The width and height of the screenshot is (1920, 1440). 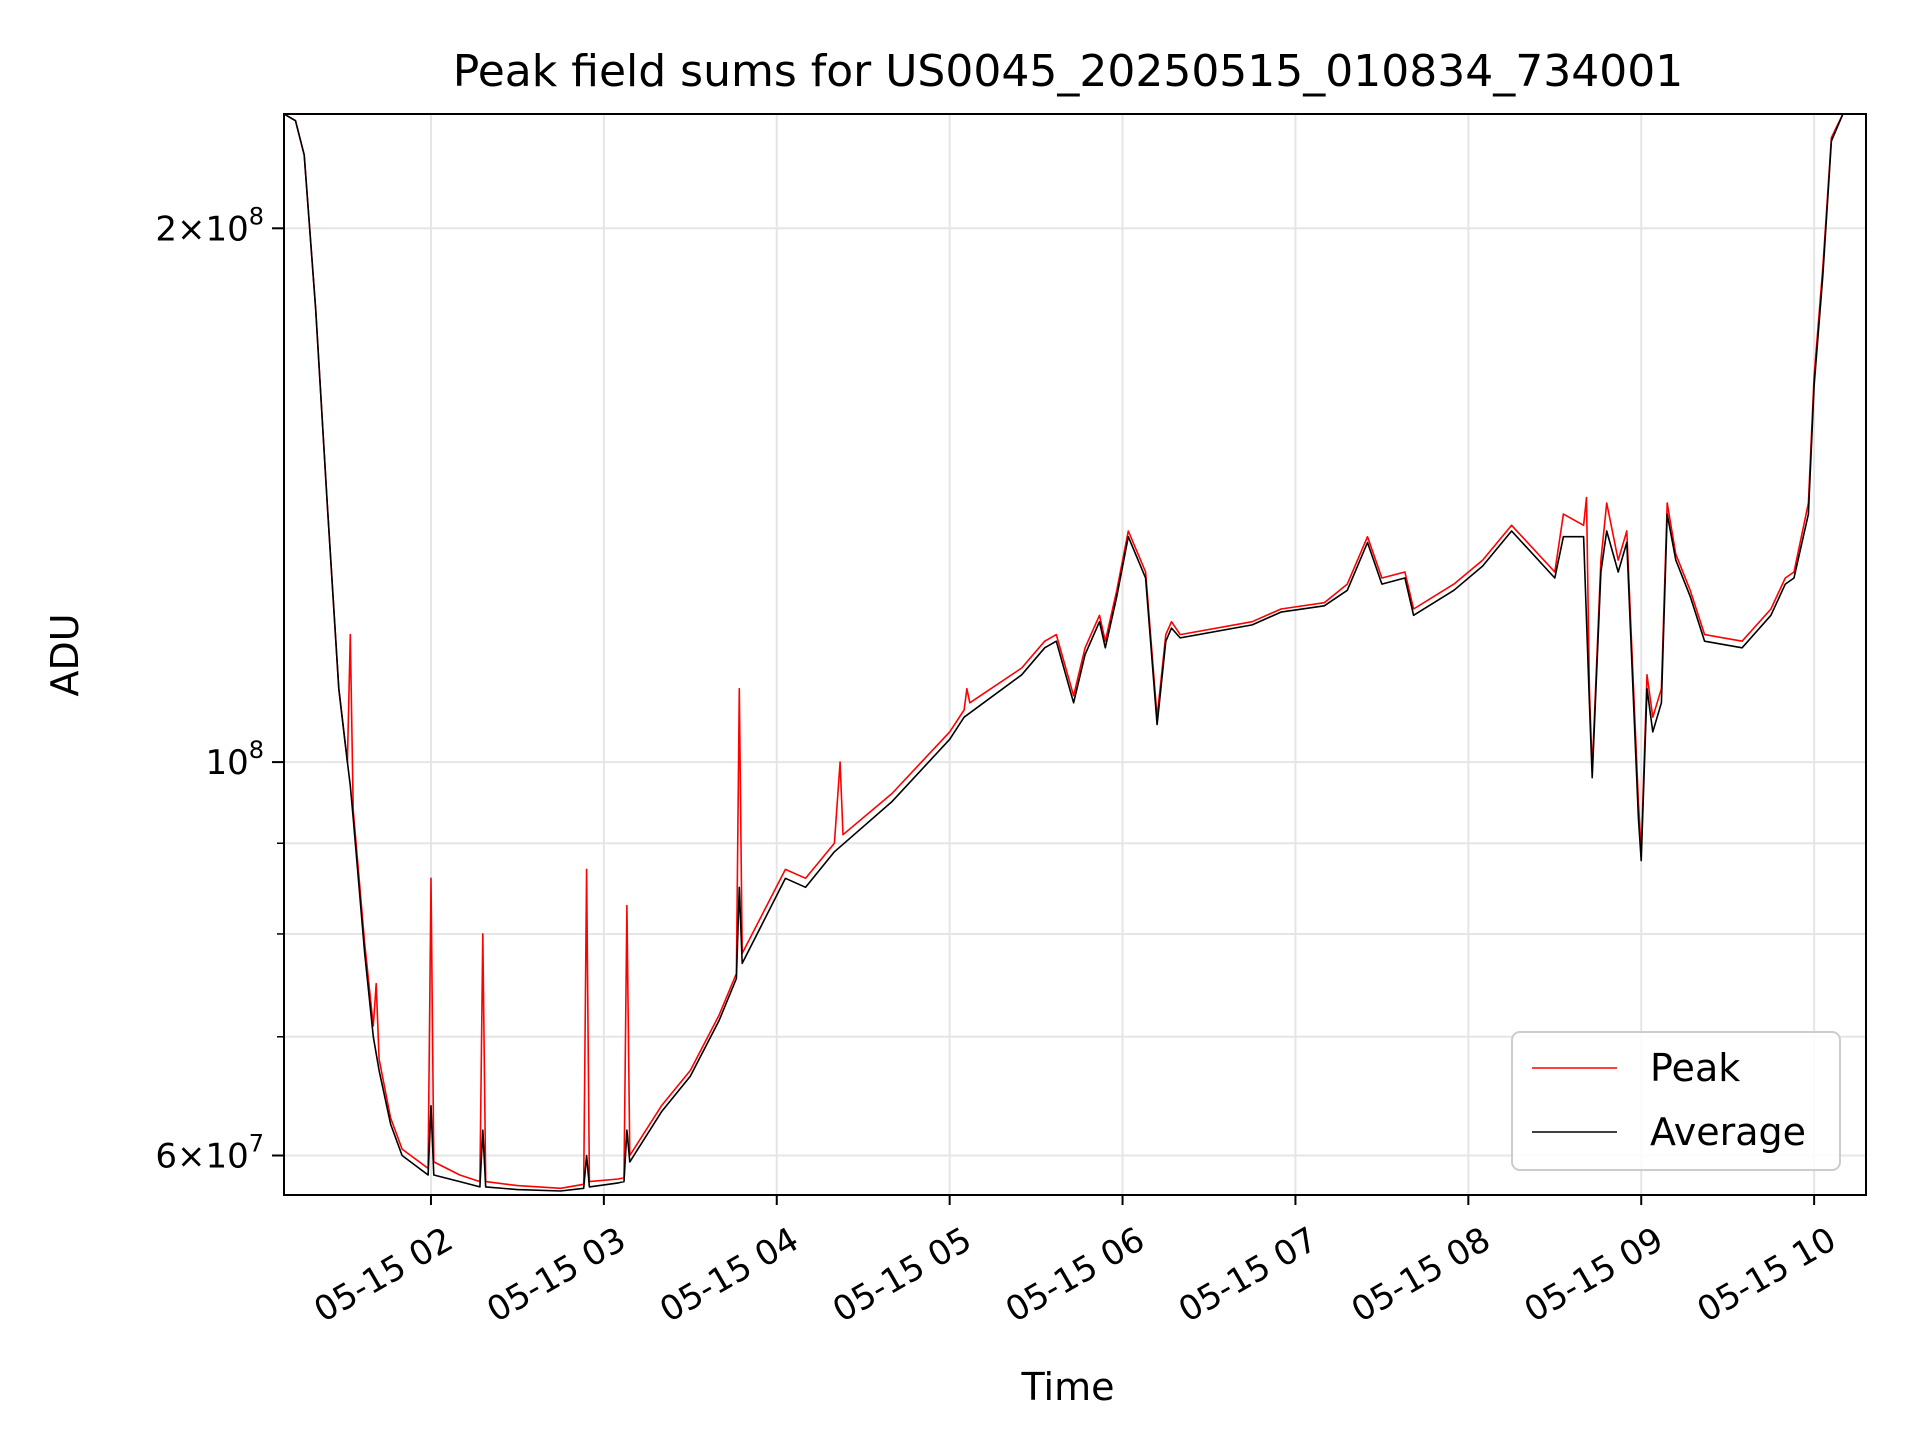 What do you see at coordinates (234, 759) in the screenshot?
I see `y-tick-label: 108` at bounding box center [234, 759].